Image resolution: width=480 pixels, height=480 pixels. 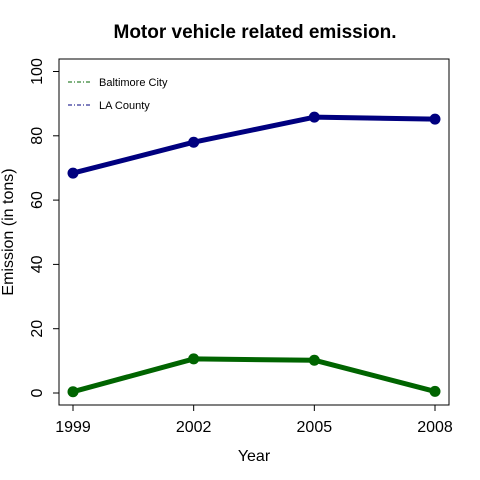 I want to click on series-la-county, so click(x=254, y=145).